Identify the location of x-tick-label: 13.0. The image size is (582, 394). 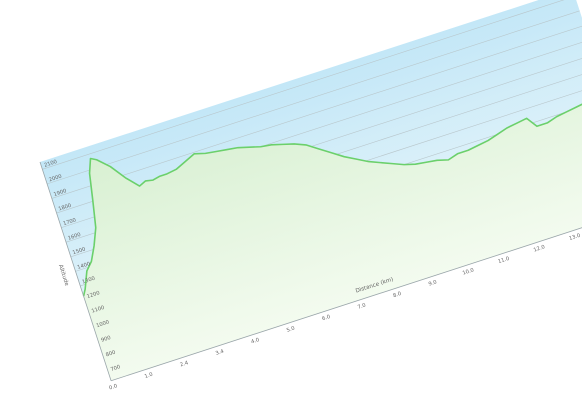
(574, 237).